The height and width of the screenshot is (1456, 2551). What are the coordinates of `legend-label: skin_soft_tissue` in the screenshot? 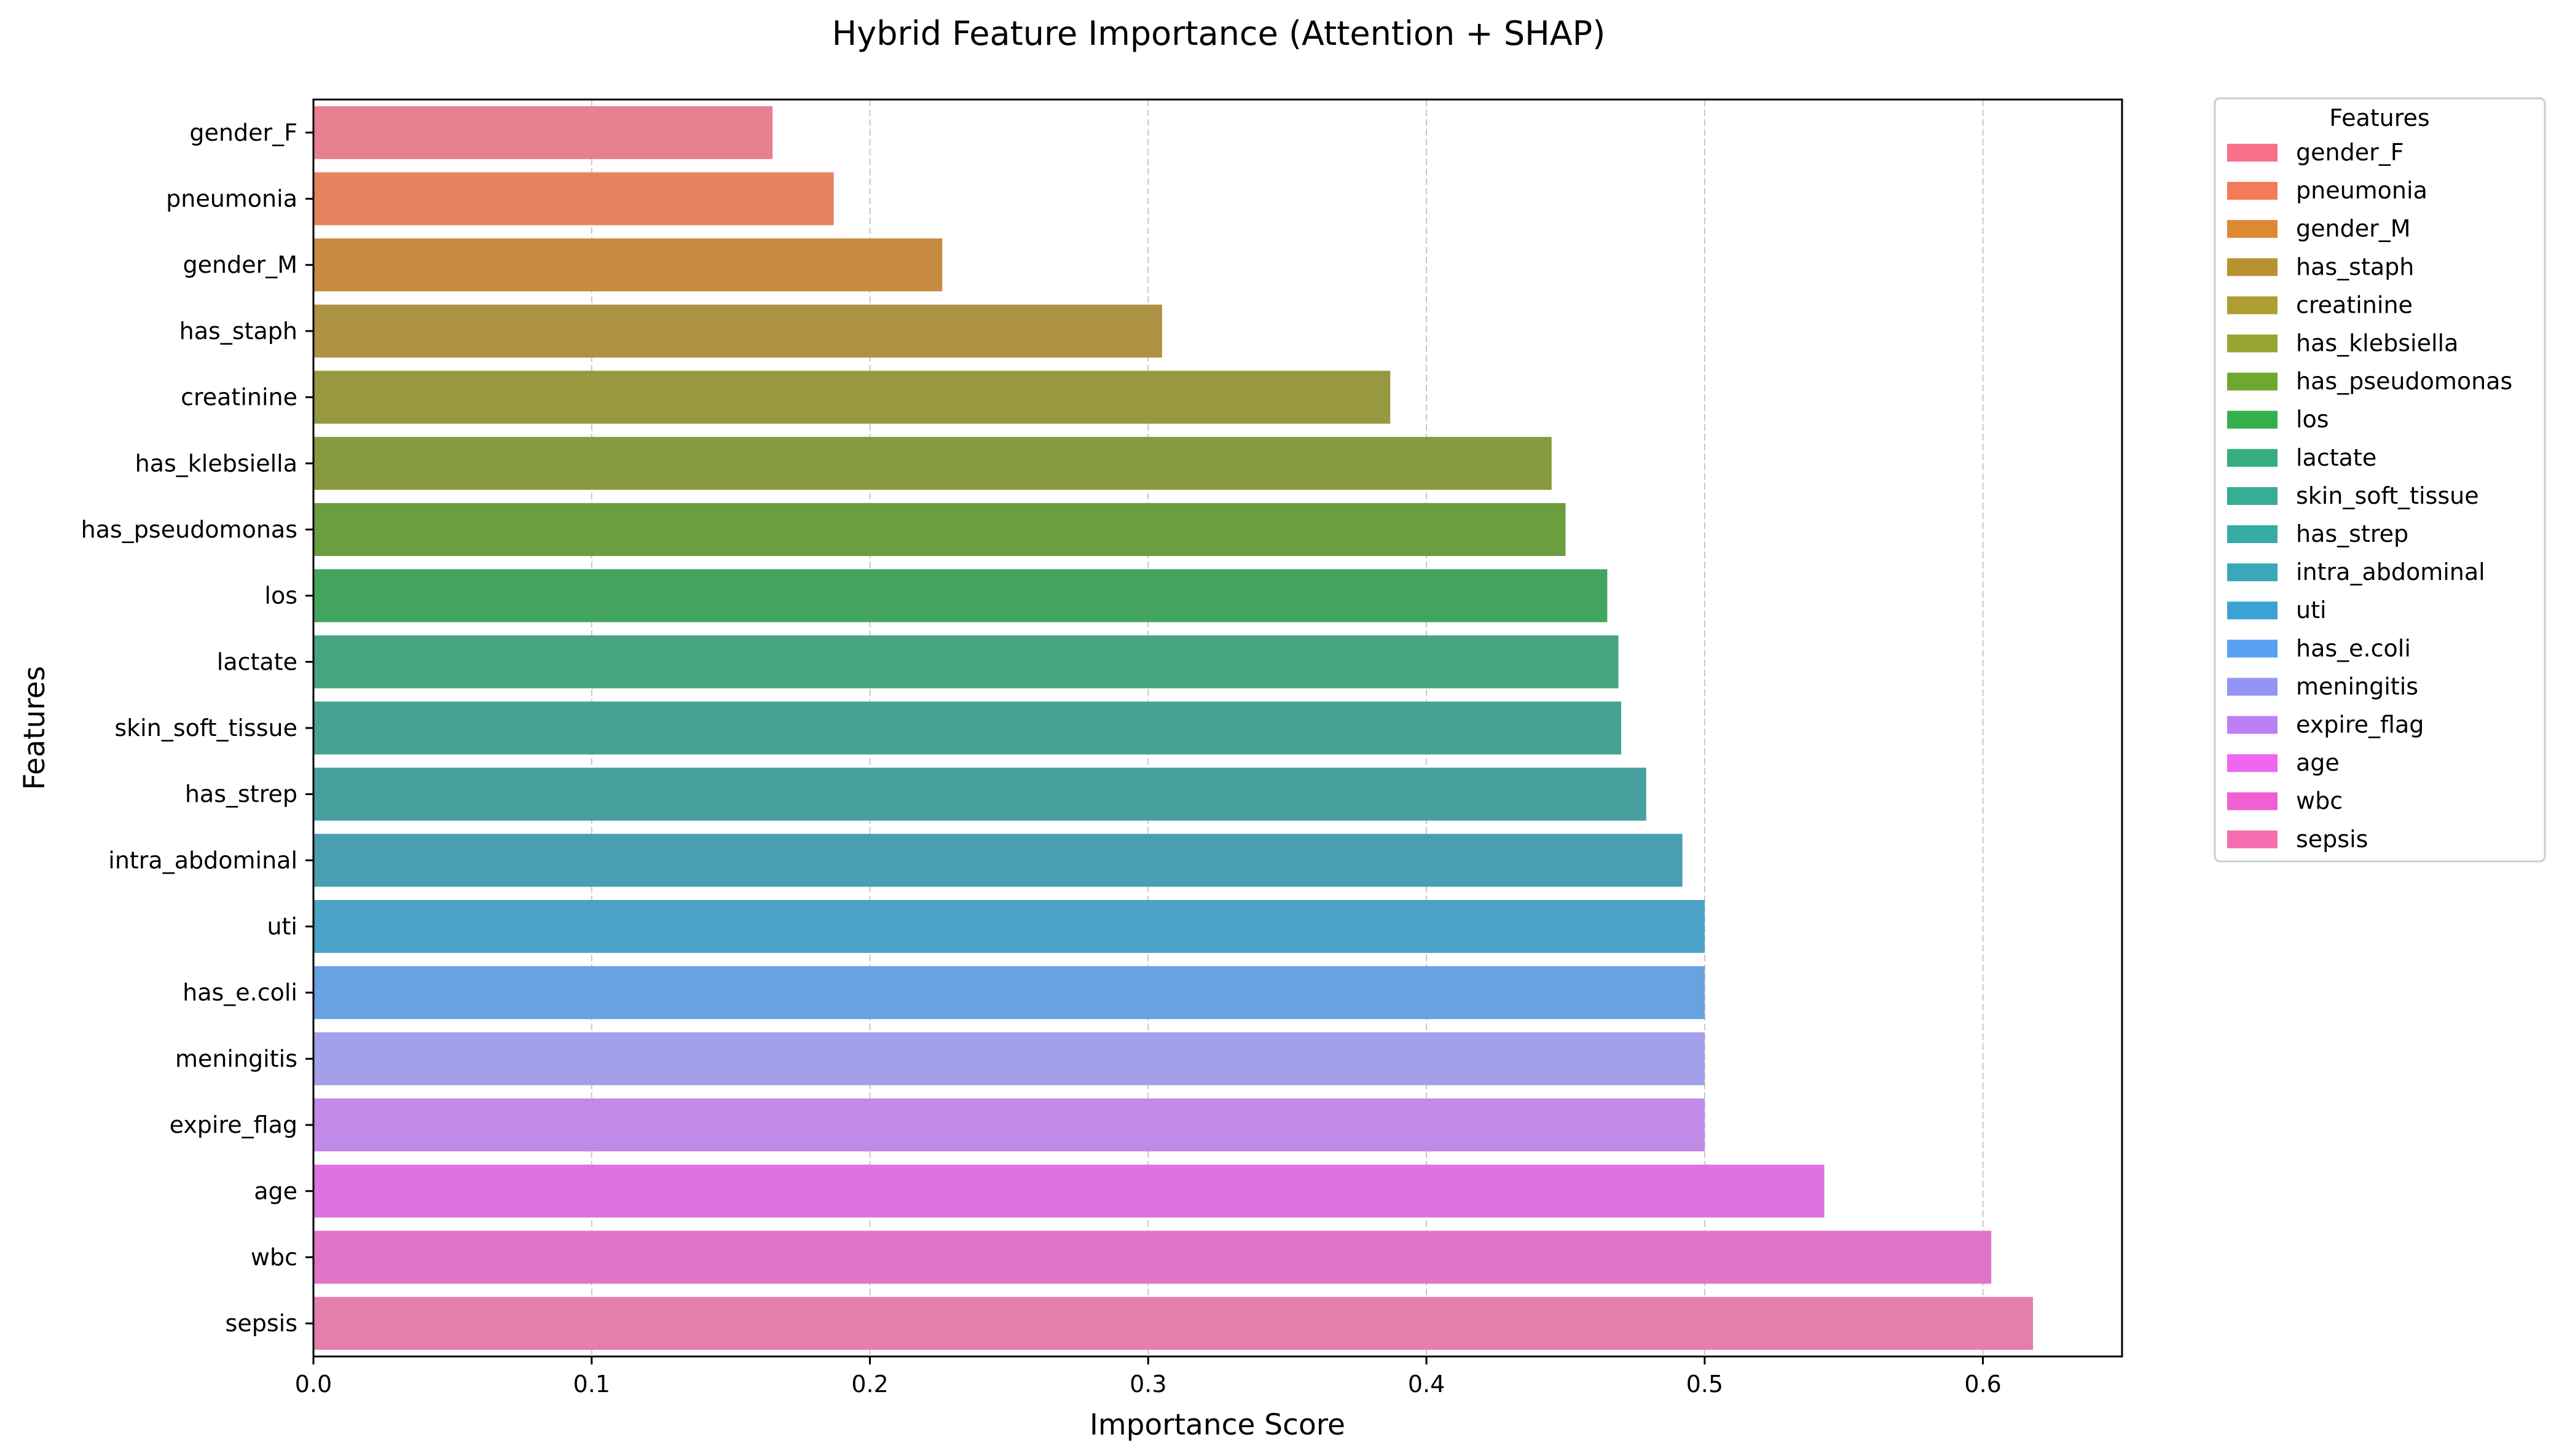 It's located at (2387, 495).